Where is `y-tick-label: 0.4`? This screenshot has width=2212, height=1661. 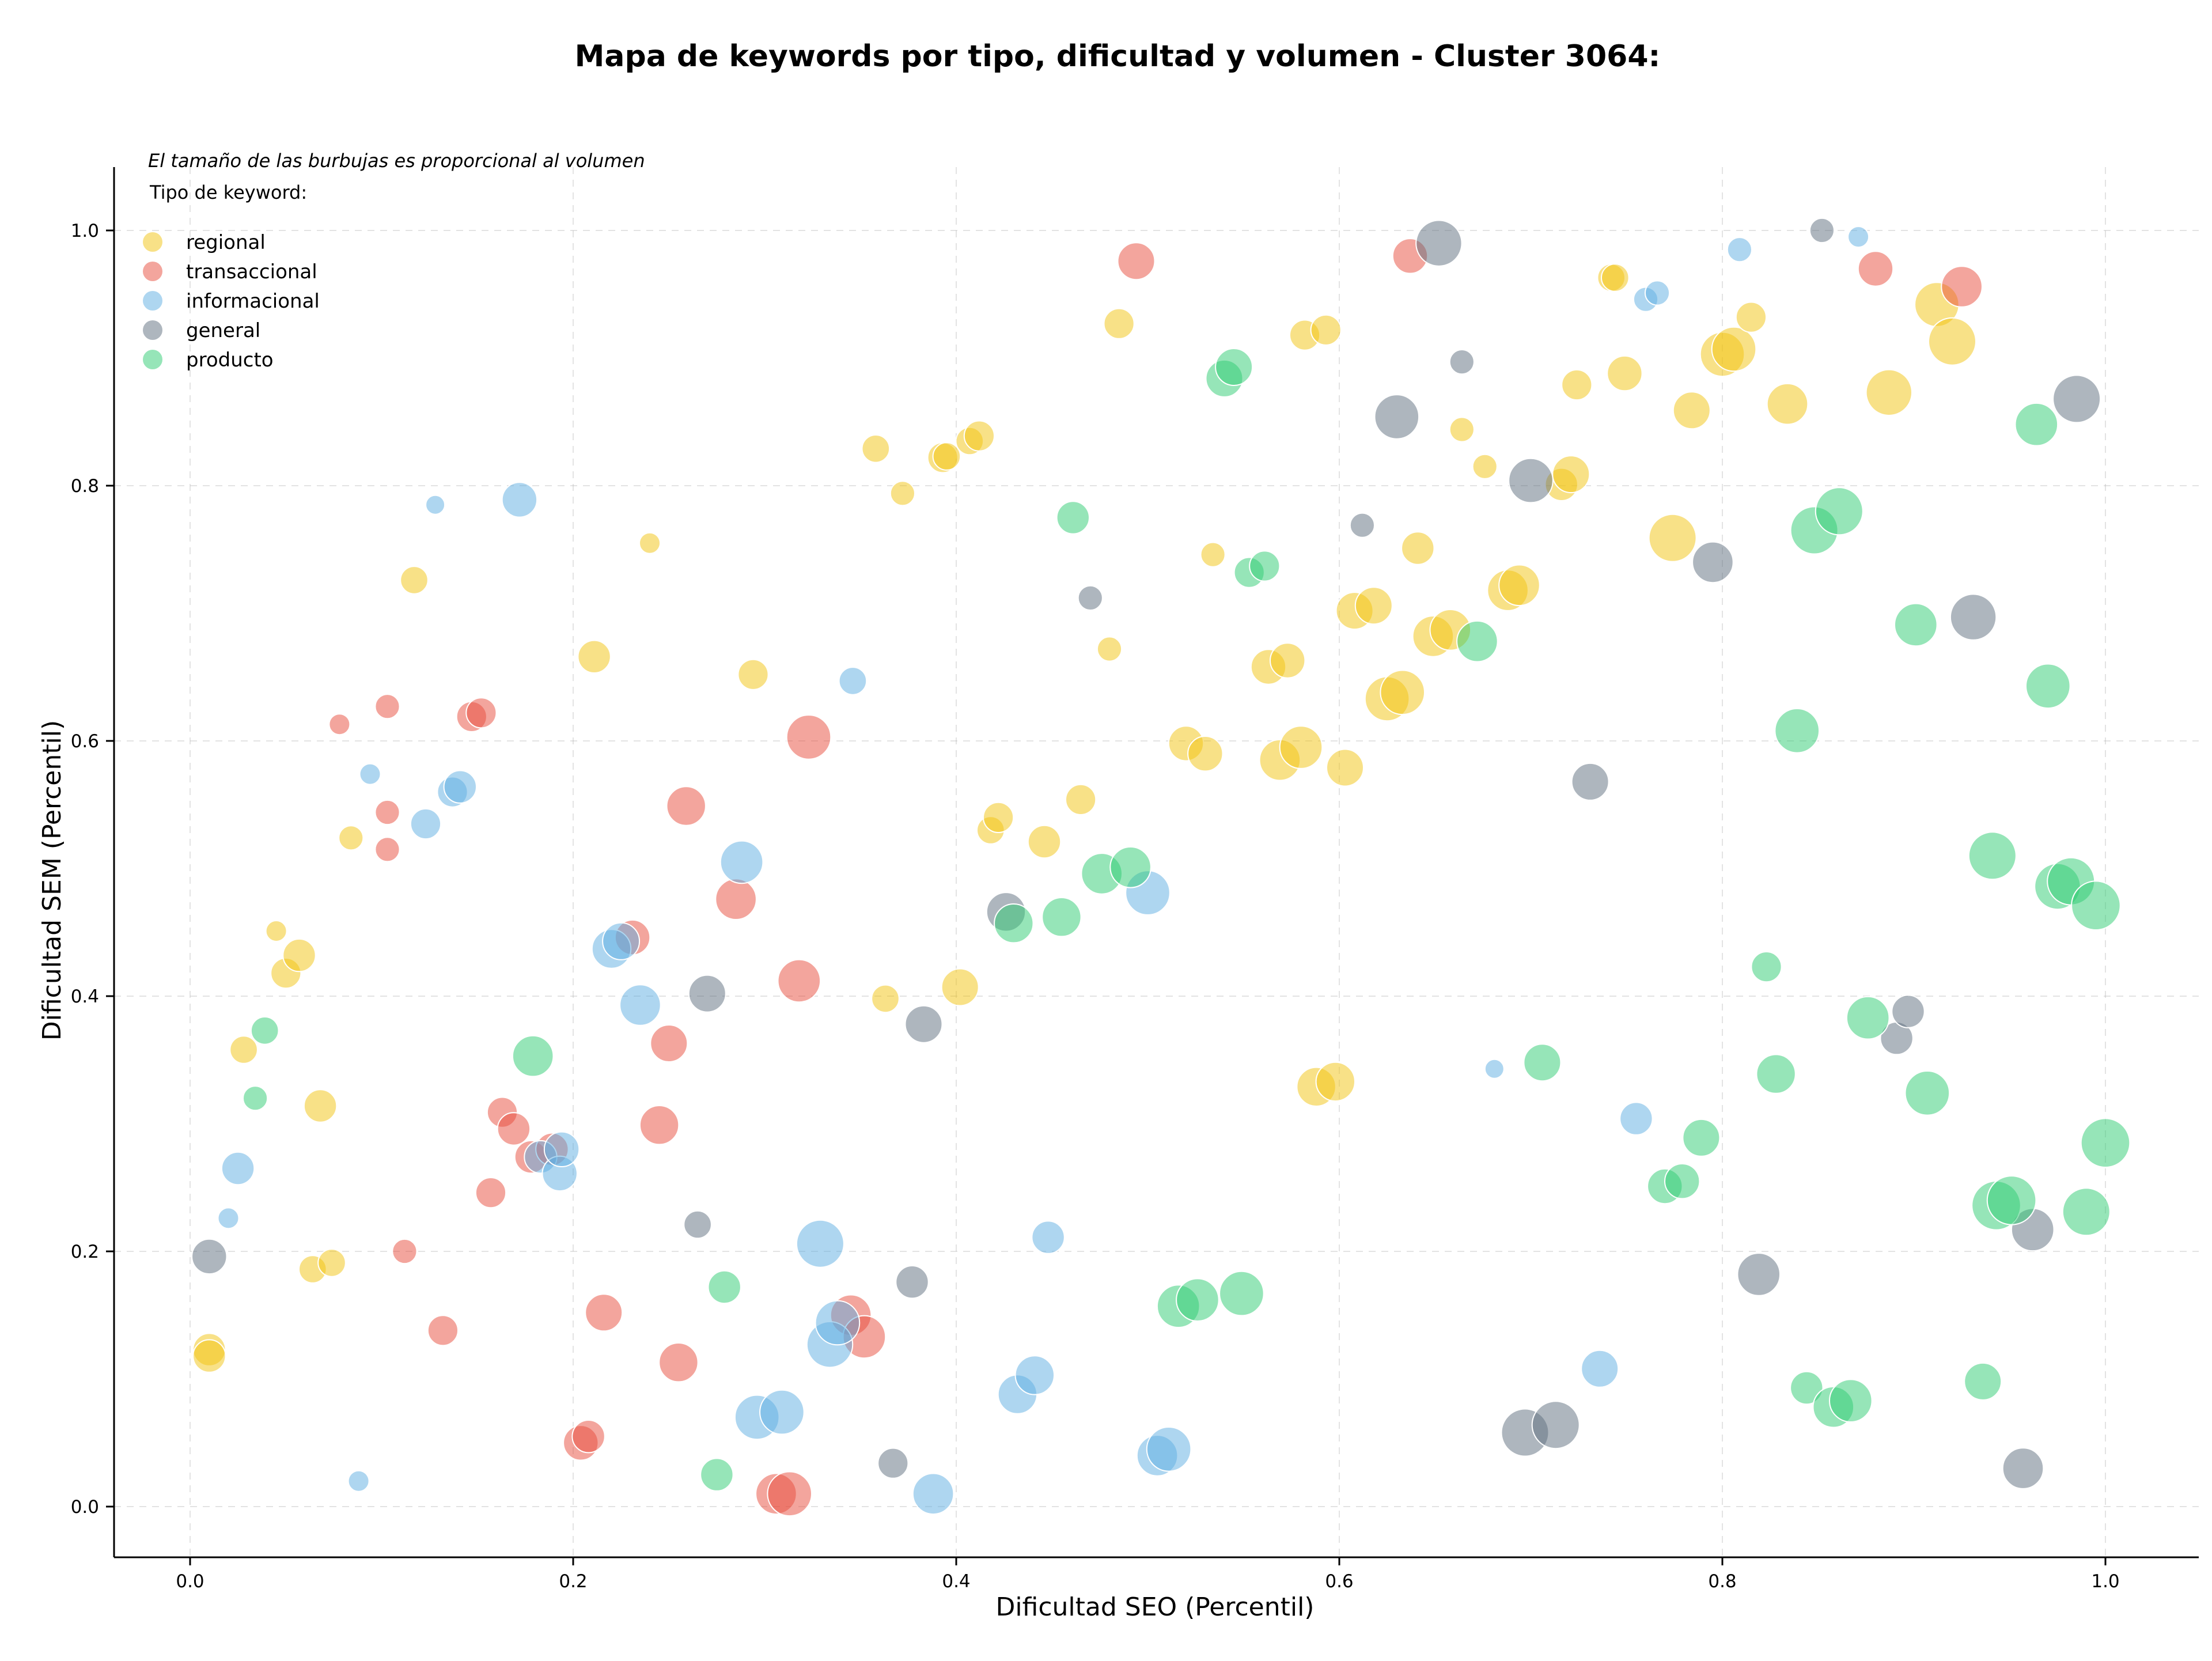 y-tick-label: 0.4 is located at coordinates (85, 996).